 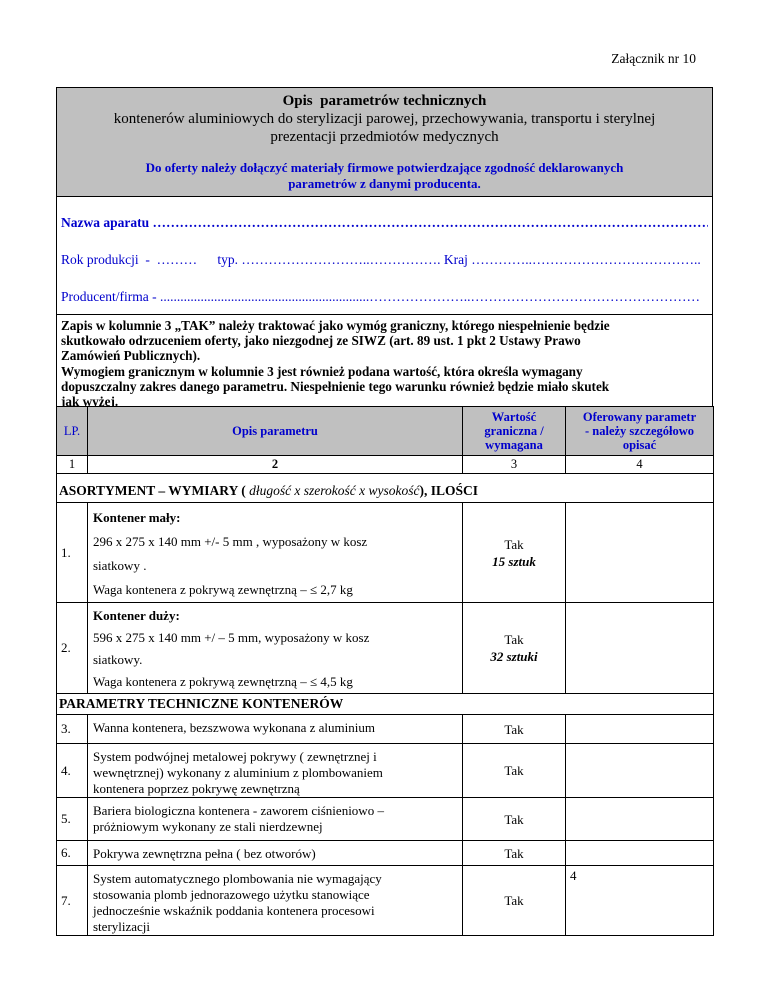 I want to click on section-asortyment-suffix: ), ILOŚCI, so click(x=449, y=490).